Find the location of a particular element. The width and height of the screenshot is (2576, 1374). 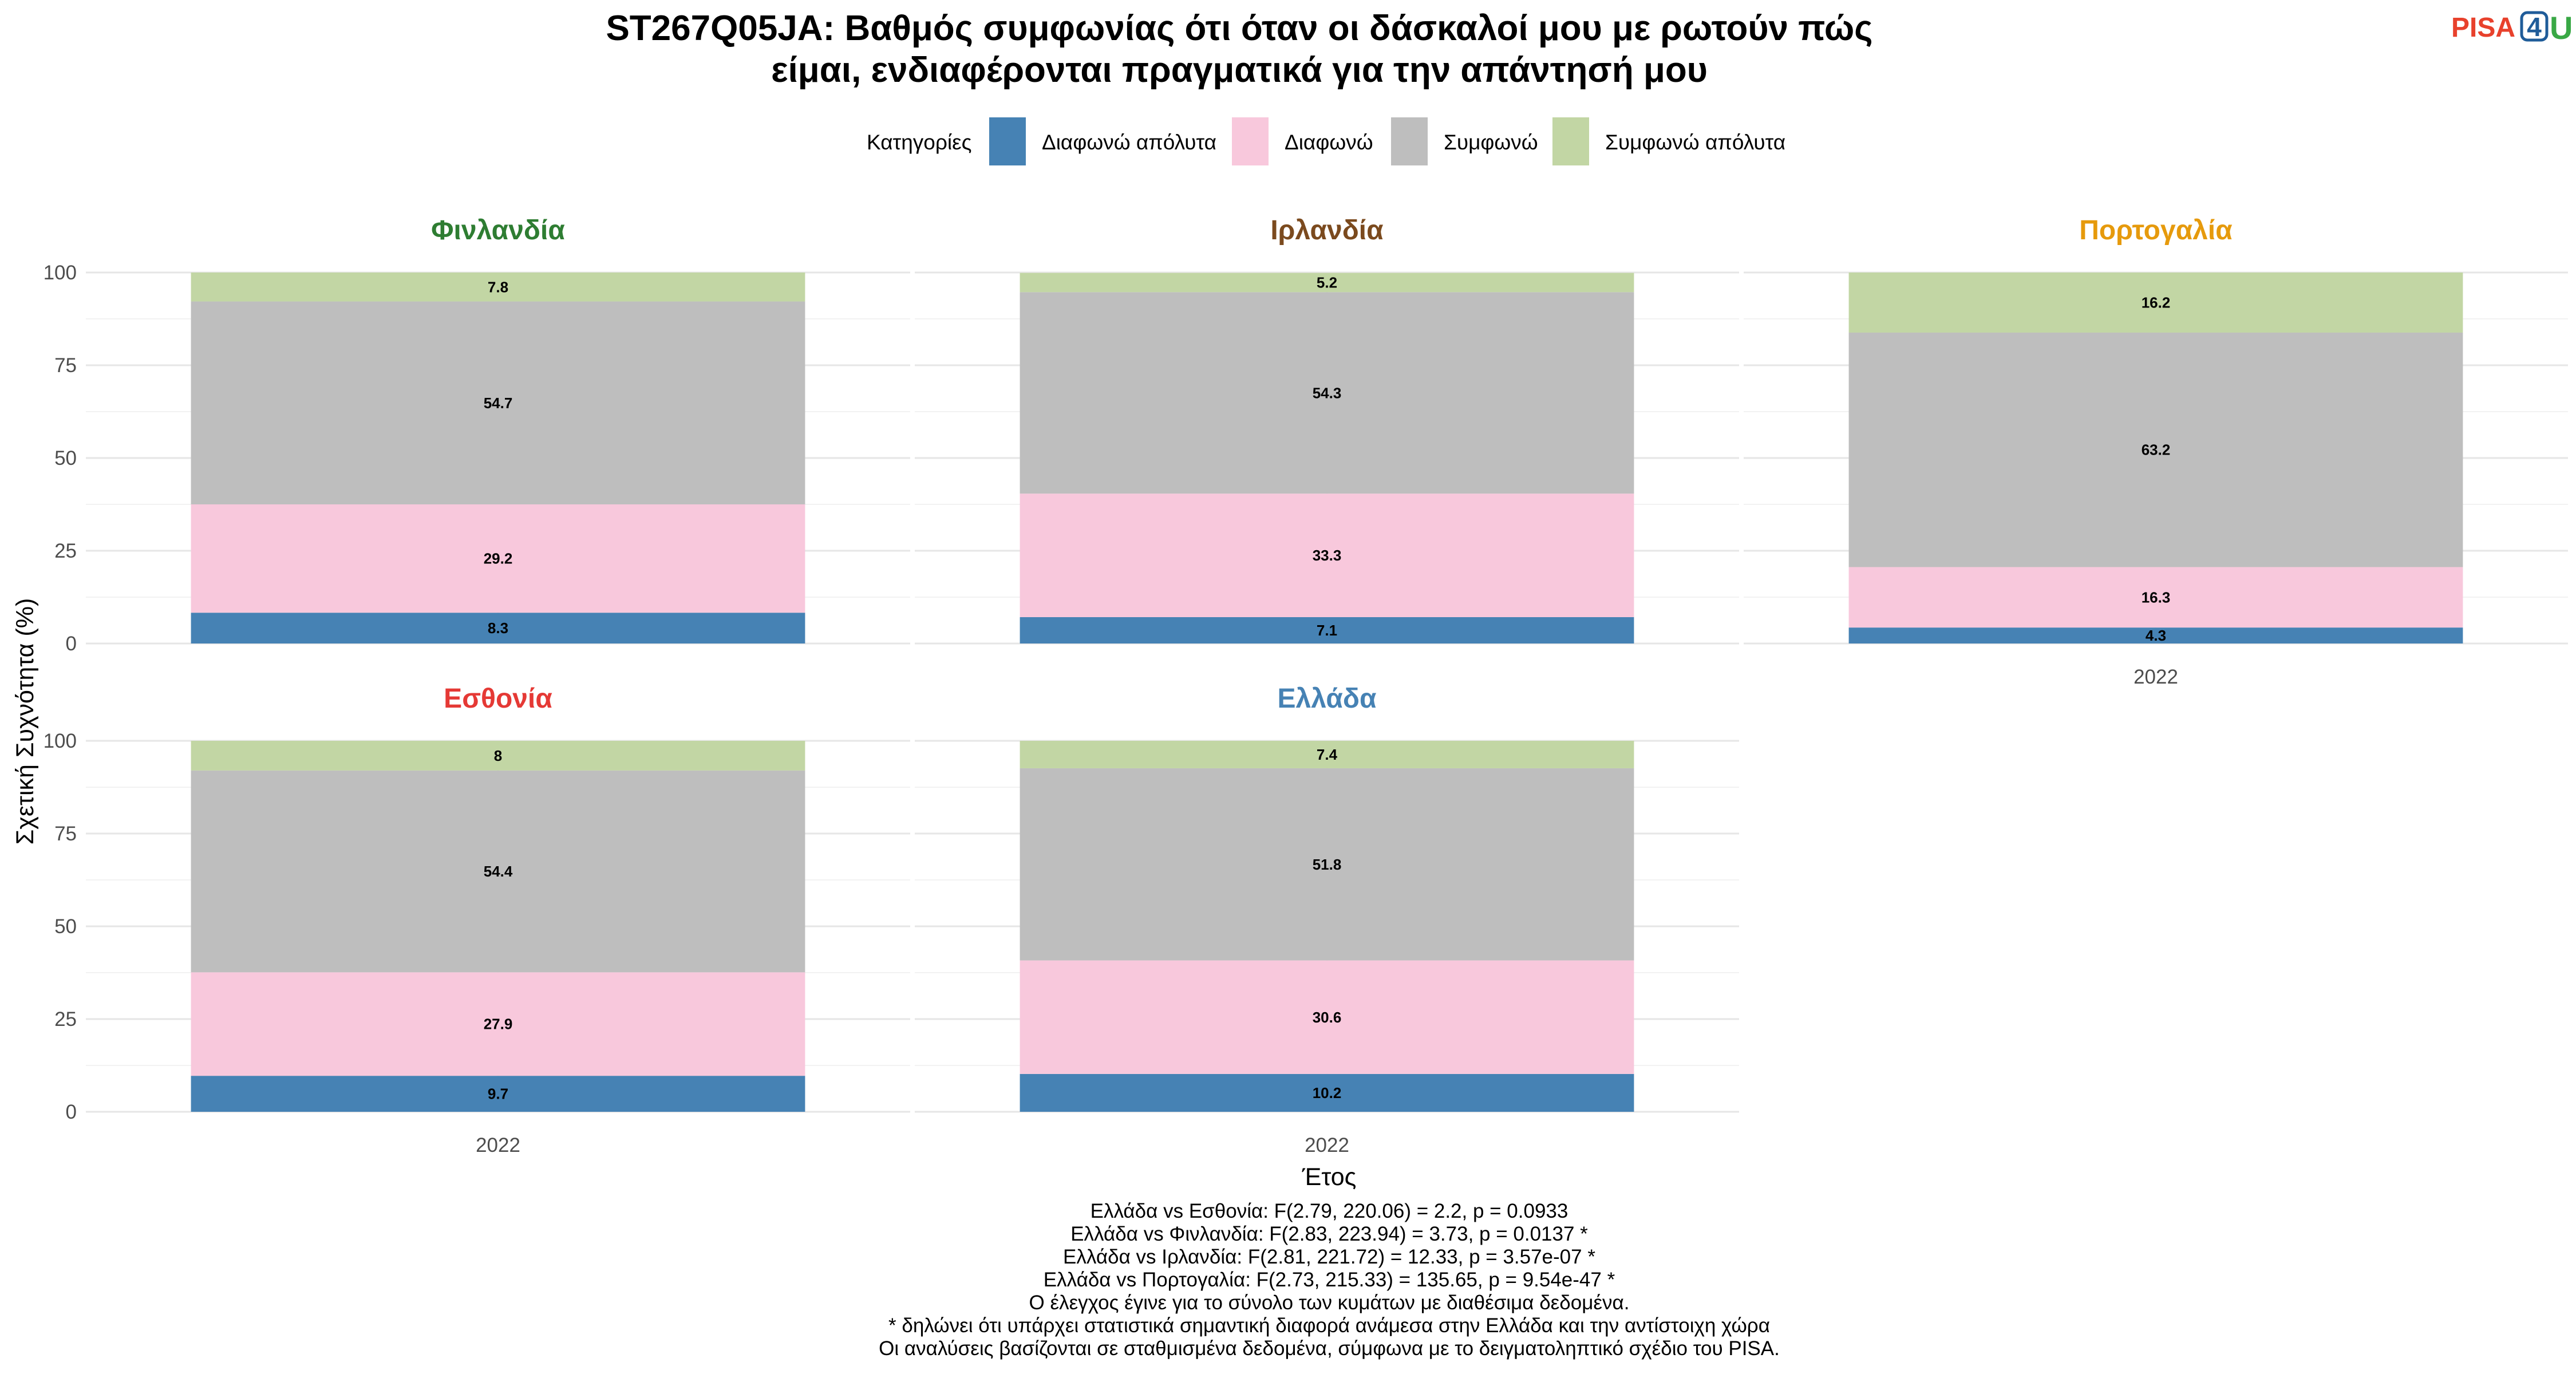

bar-value-label: 30.6 is located at coordinates (1327, 1018).